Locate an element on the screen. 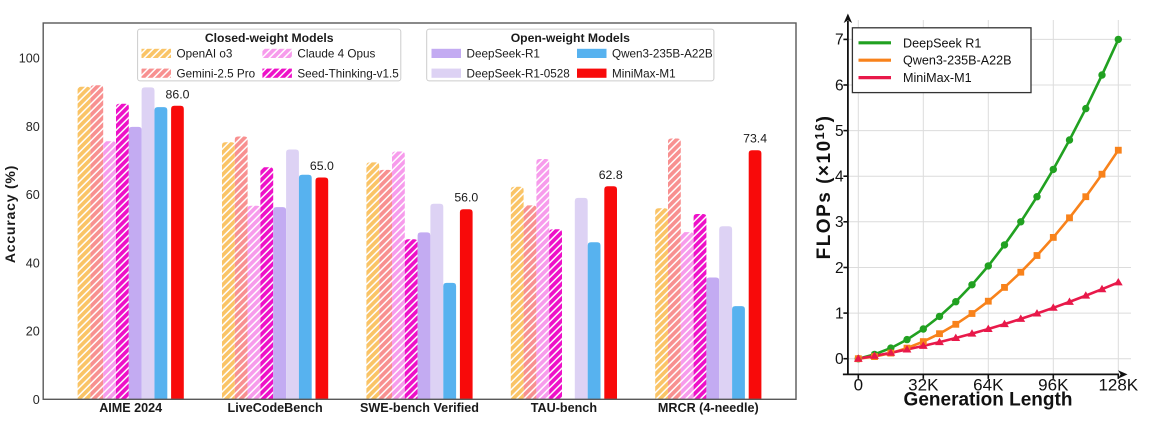  svg-text: OpenAI o3 is located at coordinates (205, 54).